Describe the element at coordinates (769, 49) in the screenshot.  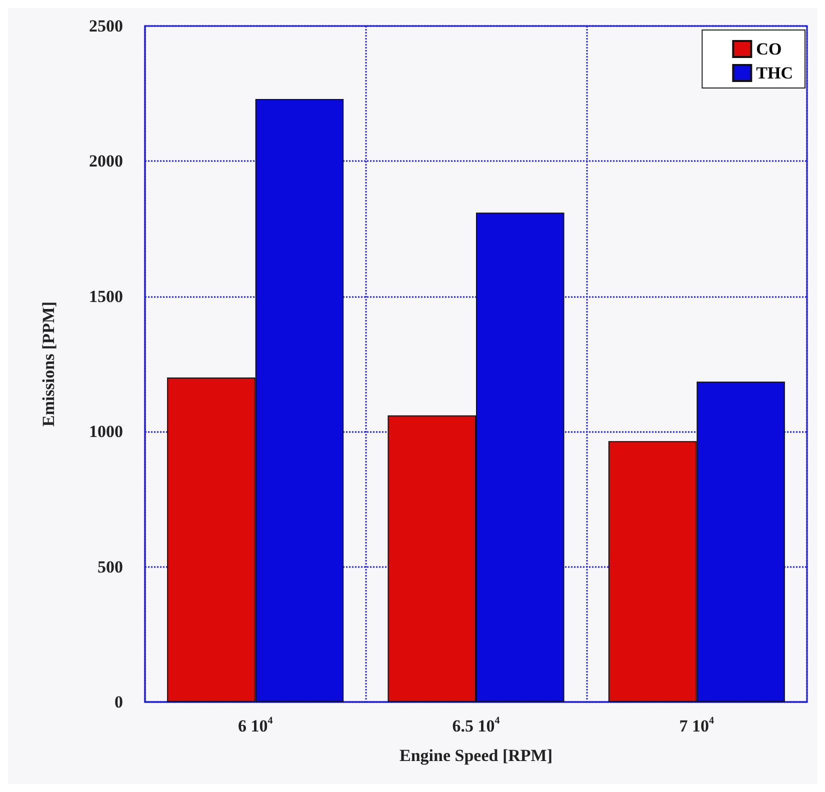
I see `legend-label: CO` at that location.